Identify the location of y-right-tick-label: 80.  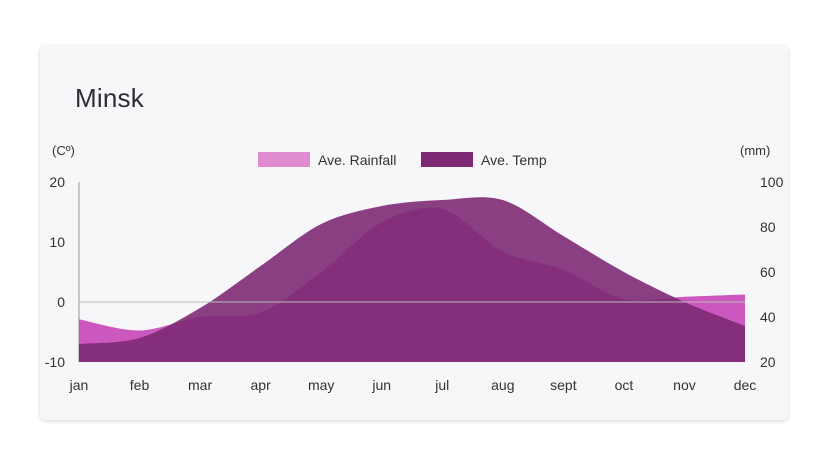
(768, 227).